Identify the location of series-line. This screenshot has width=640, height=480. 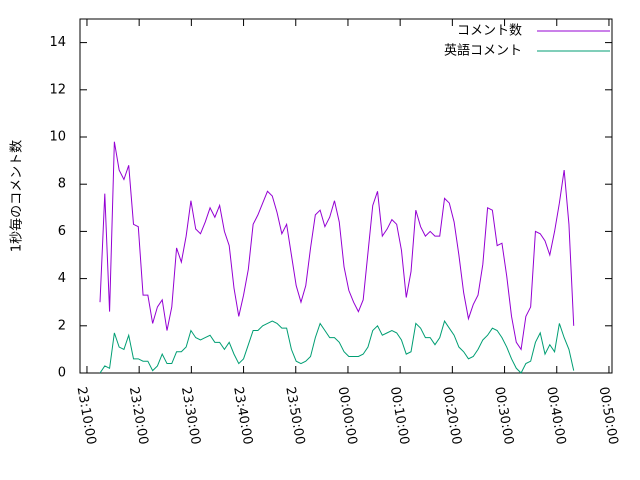
(337, 346).